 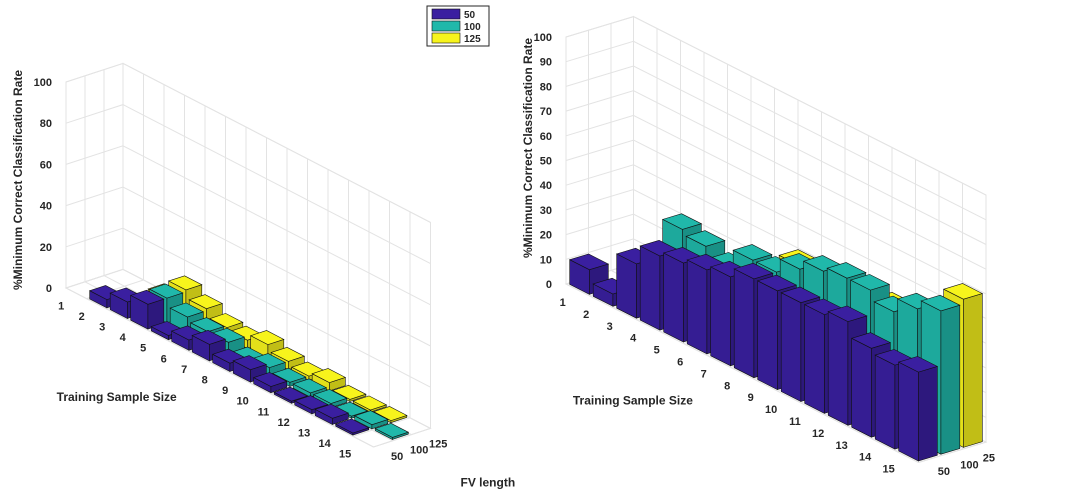 I want to click on z-tick-label: 70, so click(x=546, y=112).